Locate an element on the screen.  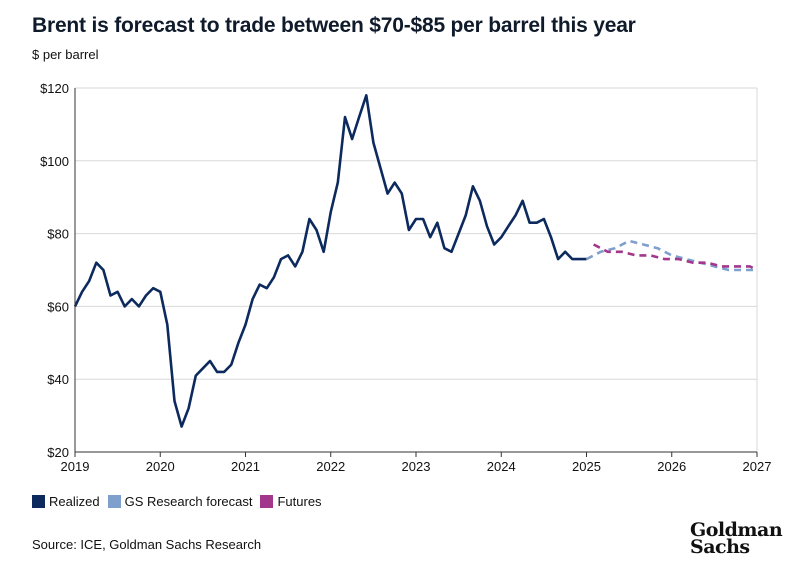
y-tick-label: $60 is located at coordinates (58, 306).